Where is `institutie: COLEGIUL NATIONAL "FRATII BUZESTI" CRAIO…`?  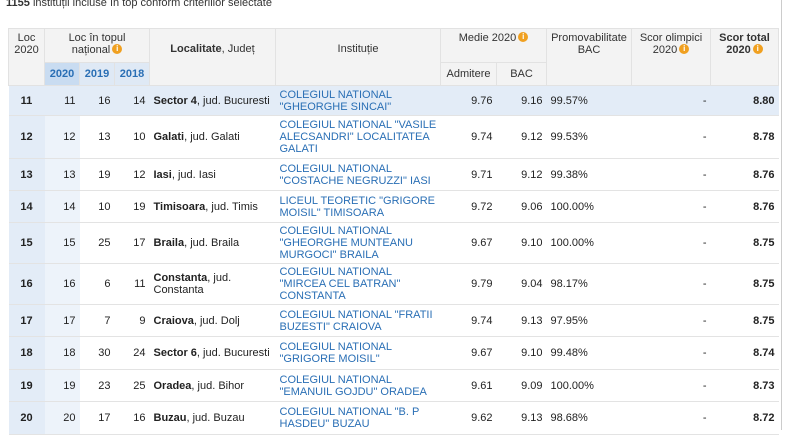
institutie: COLEGIUL NATIONAL "FRATII BUZESTI" CRAIO… is located at coordinates (358, 320).